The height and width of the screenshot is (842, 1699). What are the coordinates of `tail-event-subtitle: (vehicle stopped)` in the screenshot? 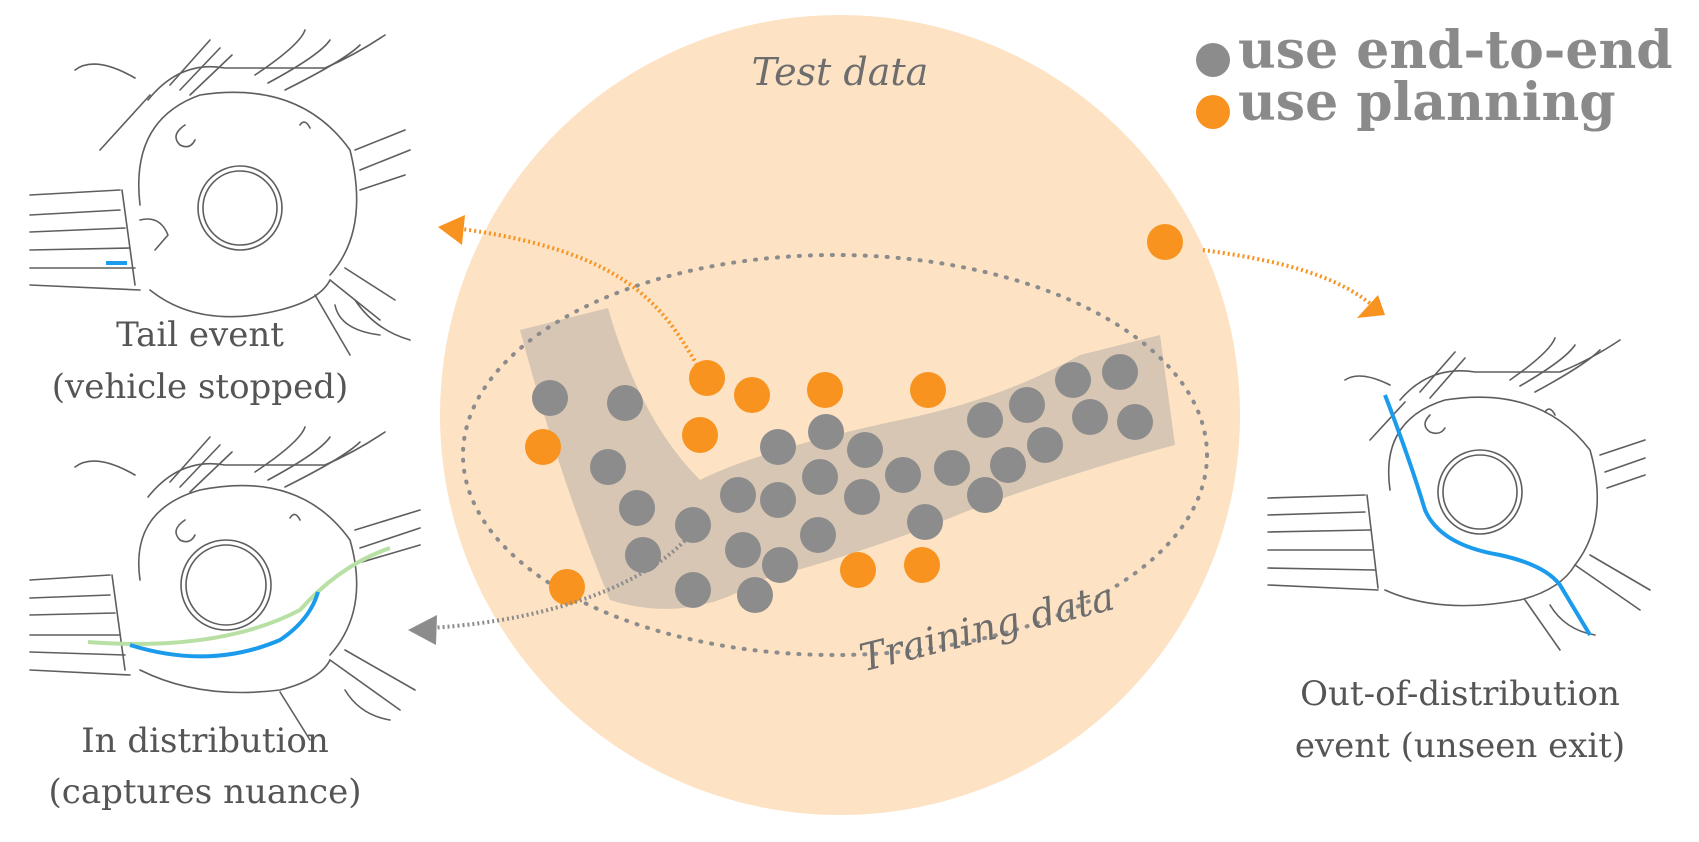 It's located at (200, 387).